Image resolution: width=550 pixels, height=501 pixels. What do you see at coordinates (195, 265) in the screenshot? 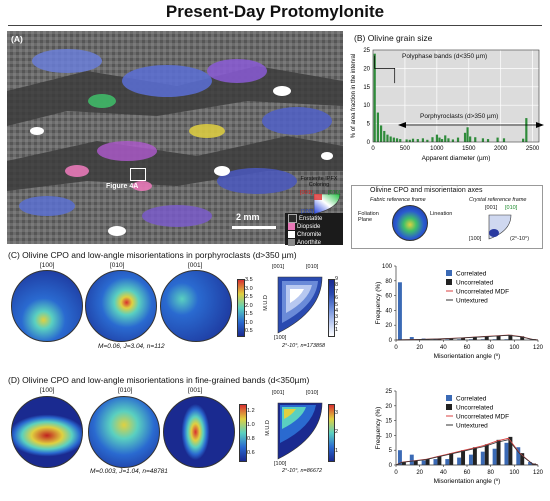
I see `c-pole-001-label: [001]` at bounding box center [195, 265].